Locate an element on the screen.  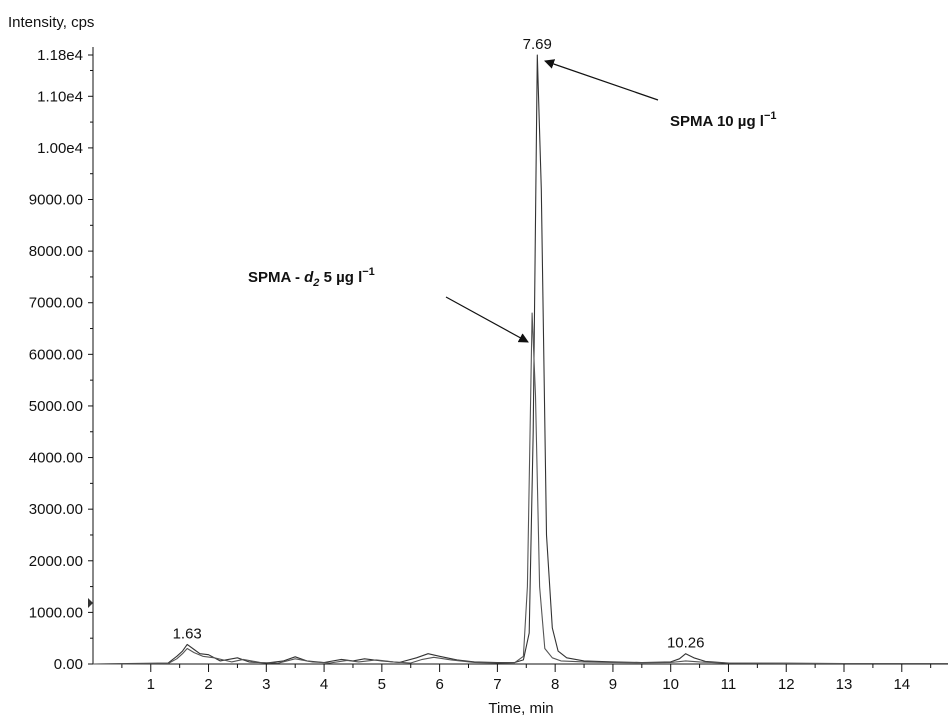
x-tick-label: 10 is located at coordinates (670, 684).